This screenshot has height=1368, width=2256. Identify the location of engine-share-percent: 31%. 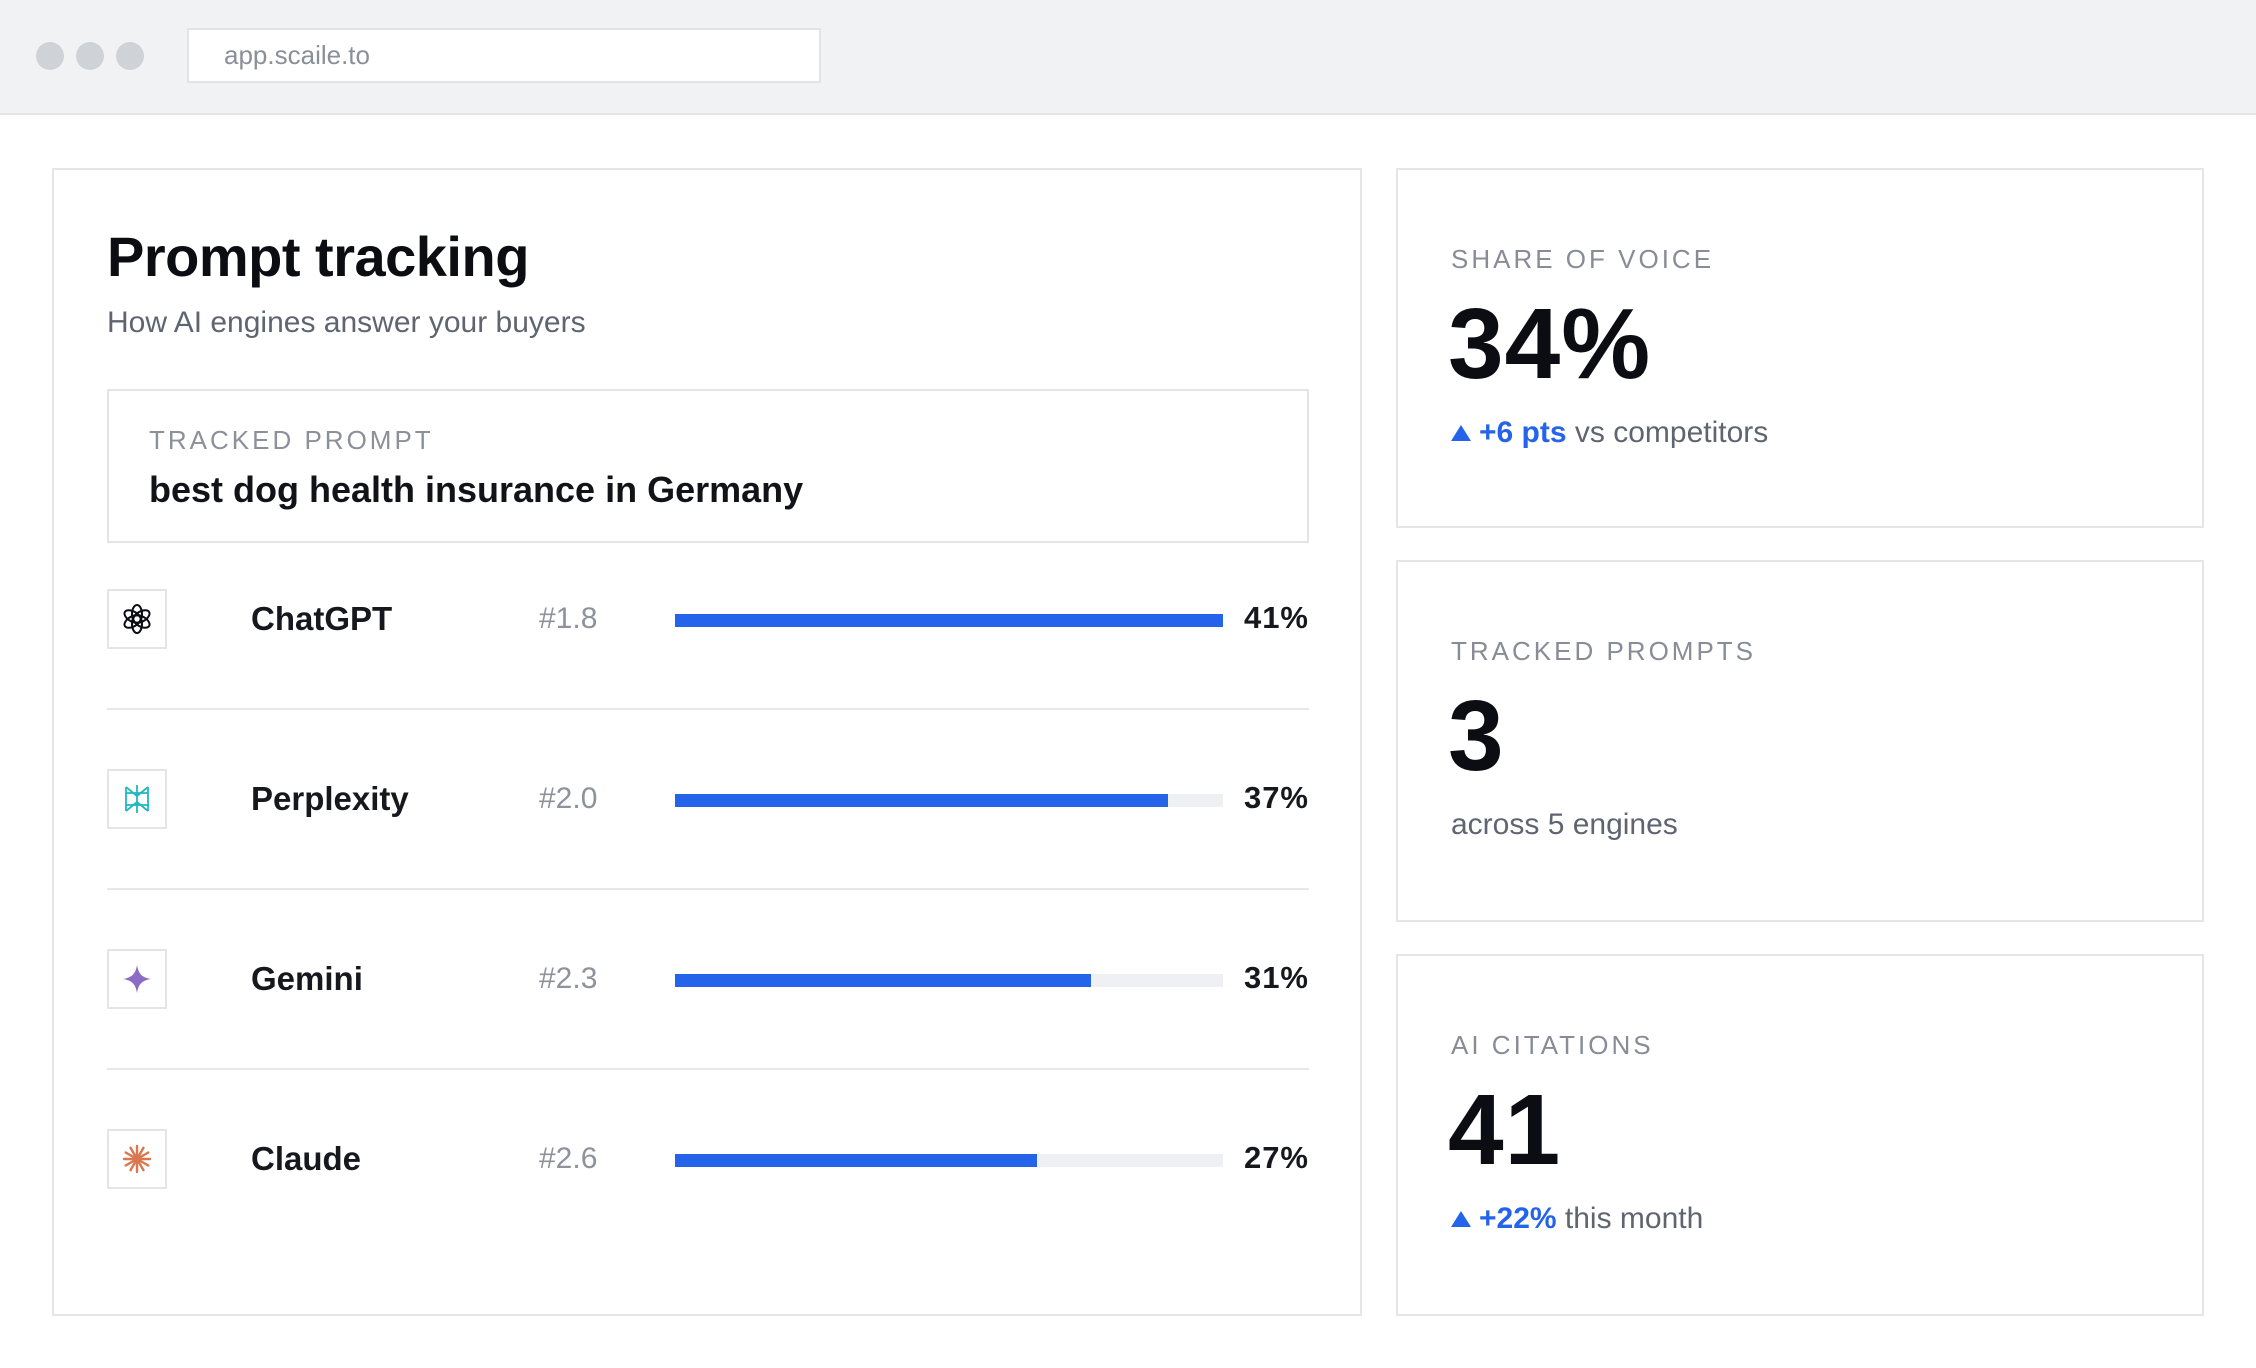
(1276, 977).